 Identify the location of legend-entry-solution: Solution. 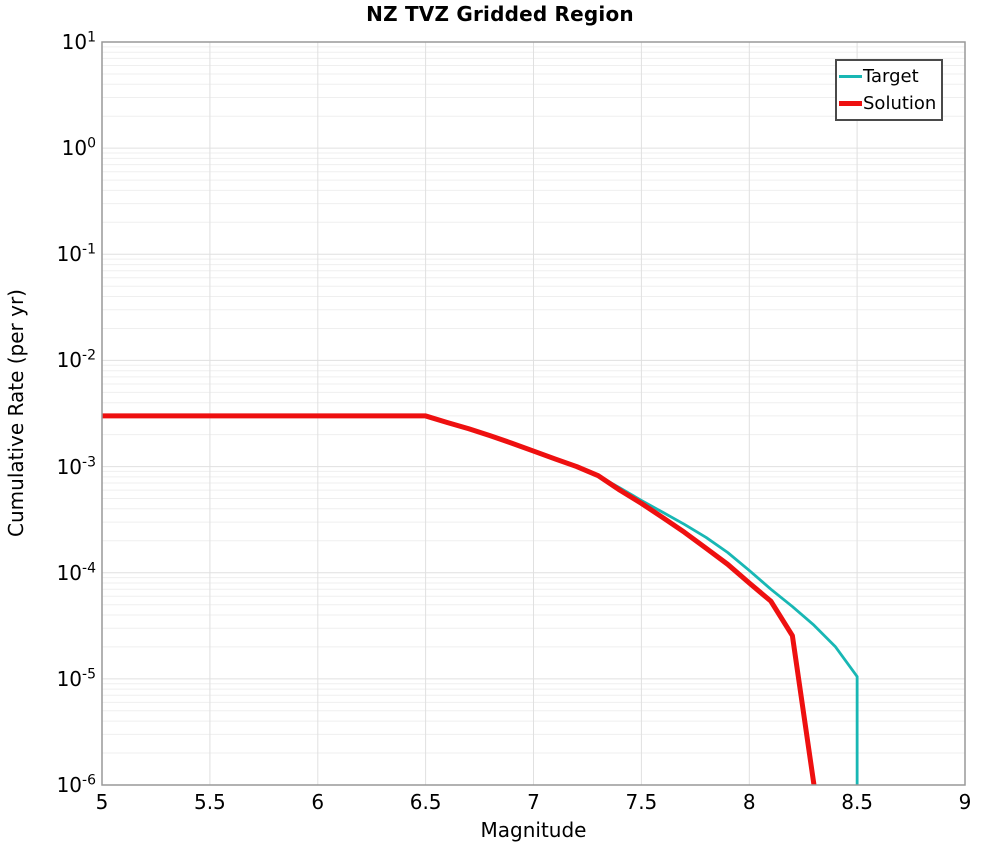
(889, 103).